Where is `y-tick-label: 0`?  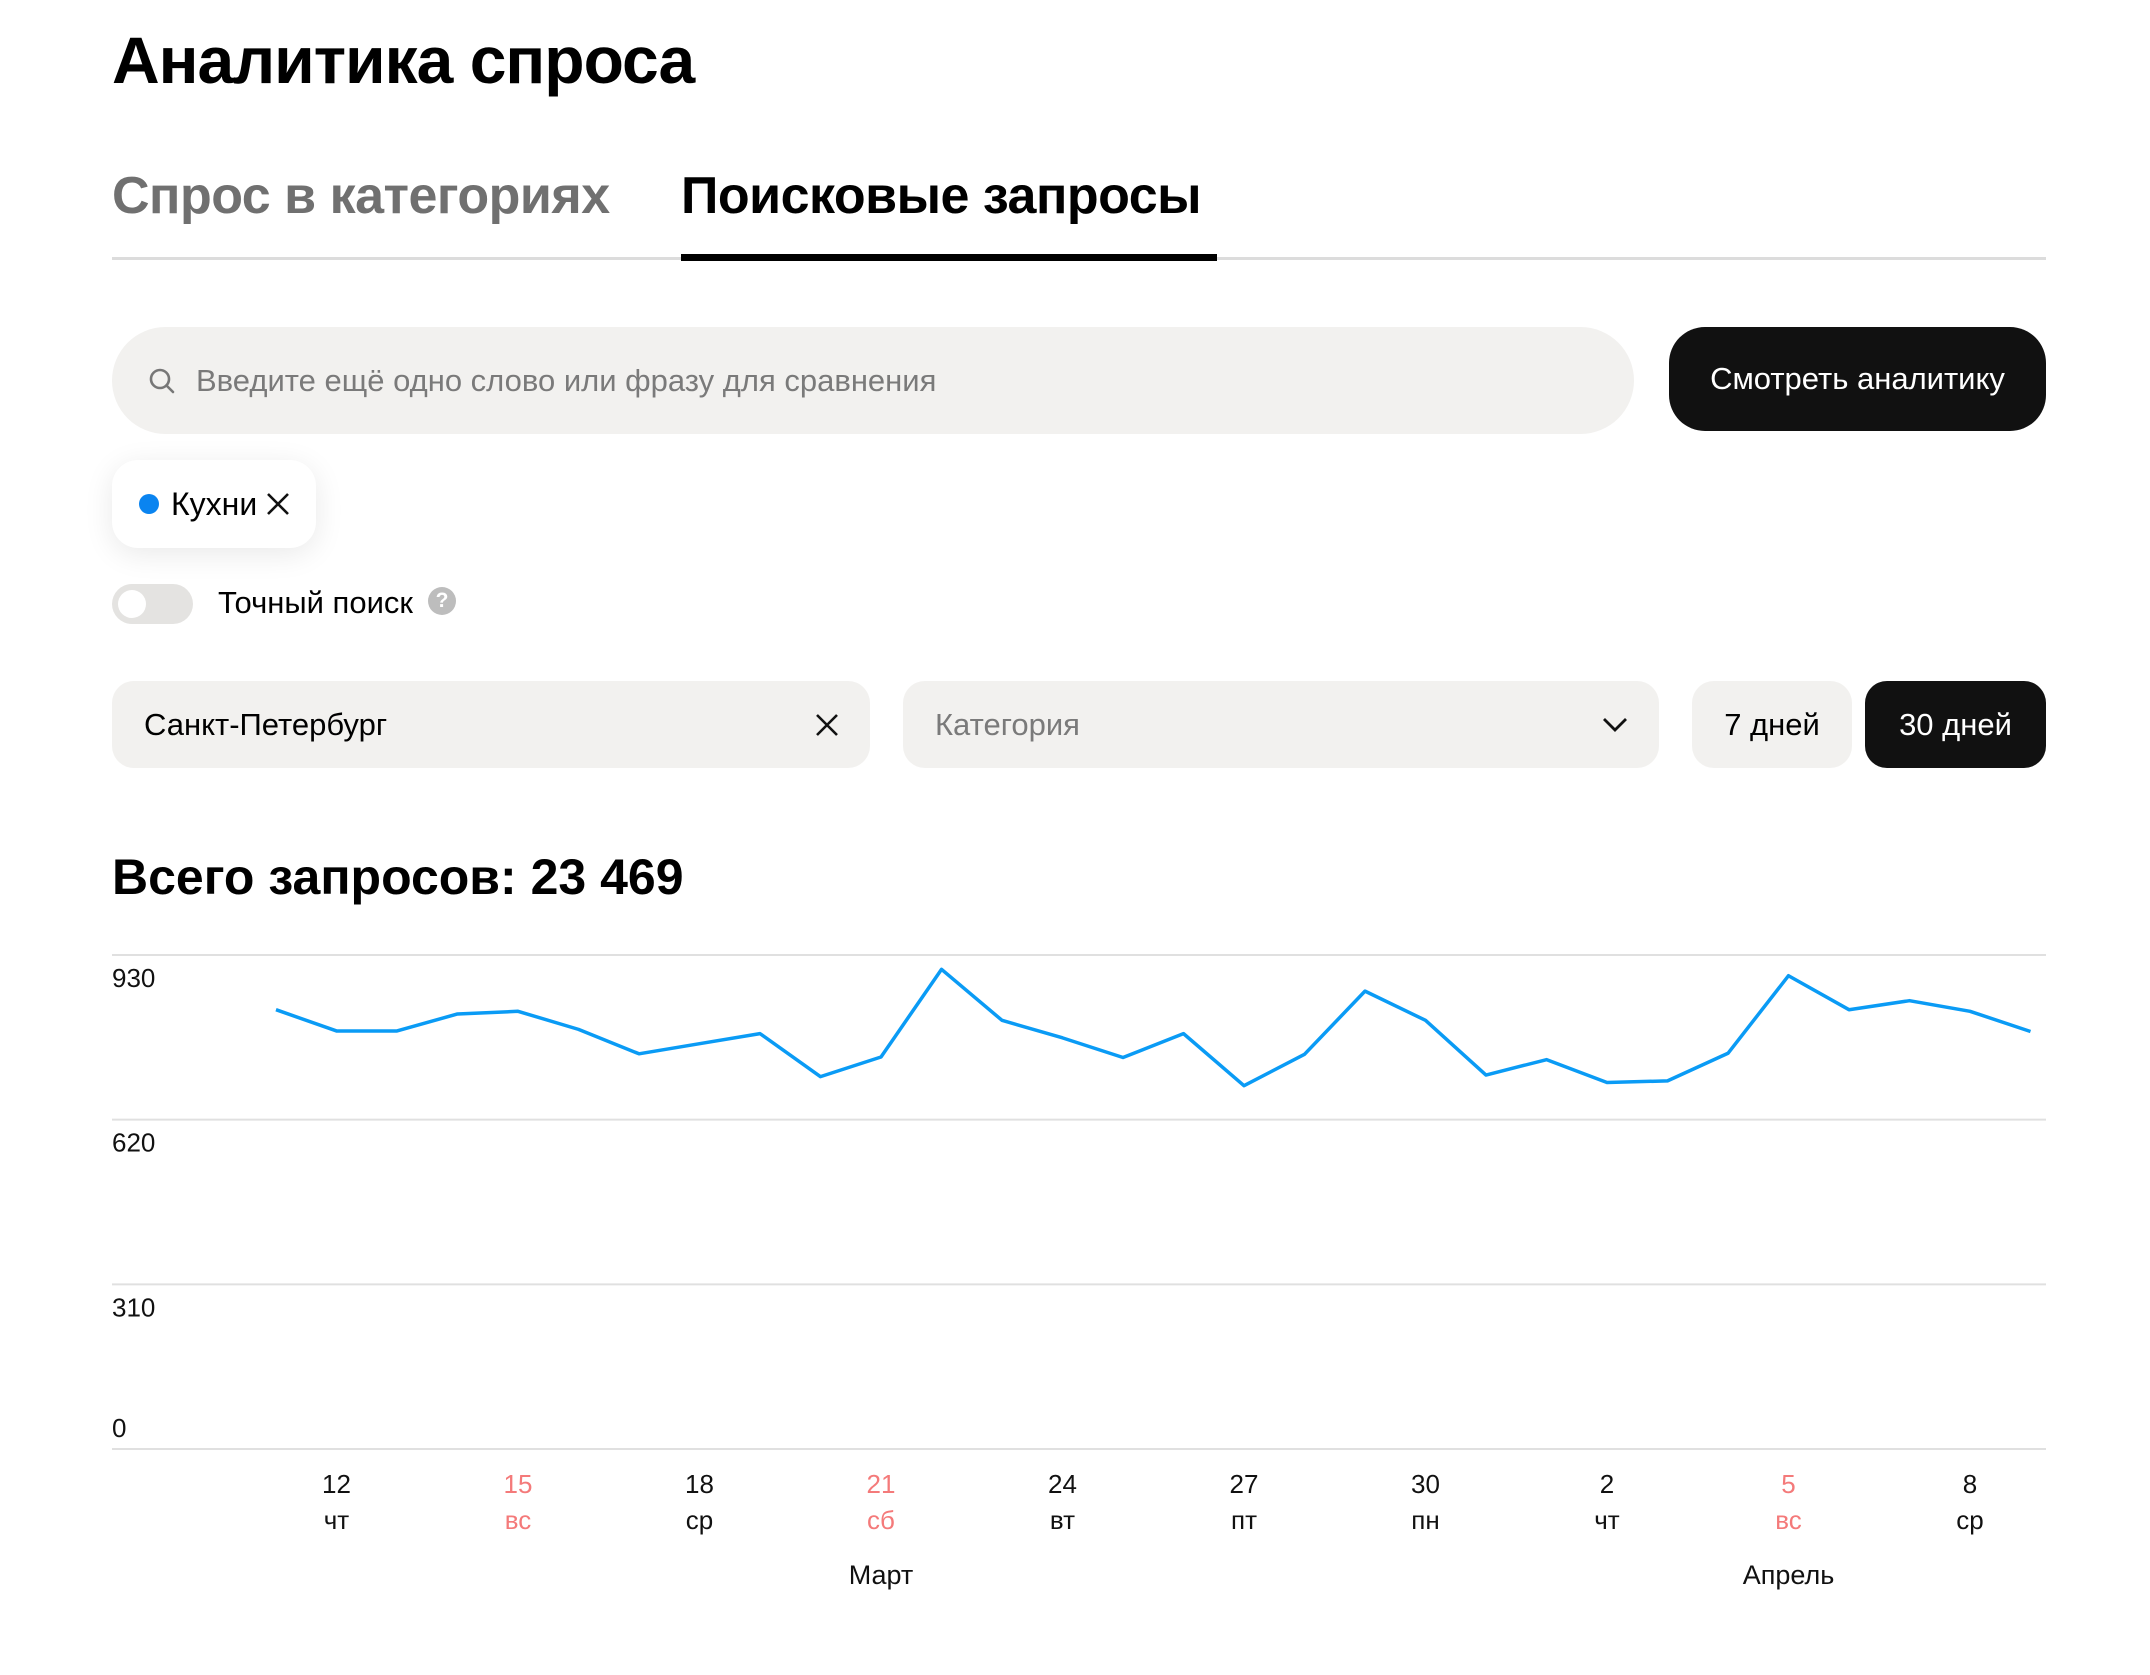 y-tick-label: 0 is located at coordinates (119, 1428).